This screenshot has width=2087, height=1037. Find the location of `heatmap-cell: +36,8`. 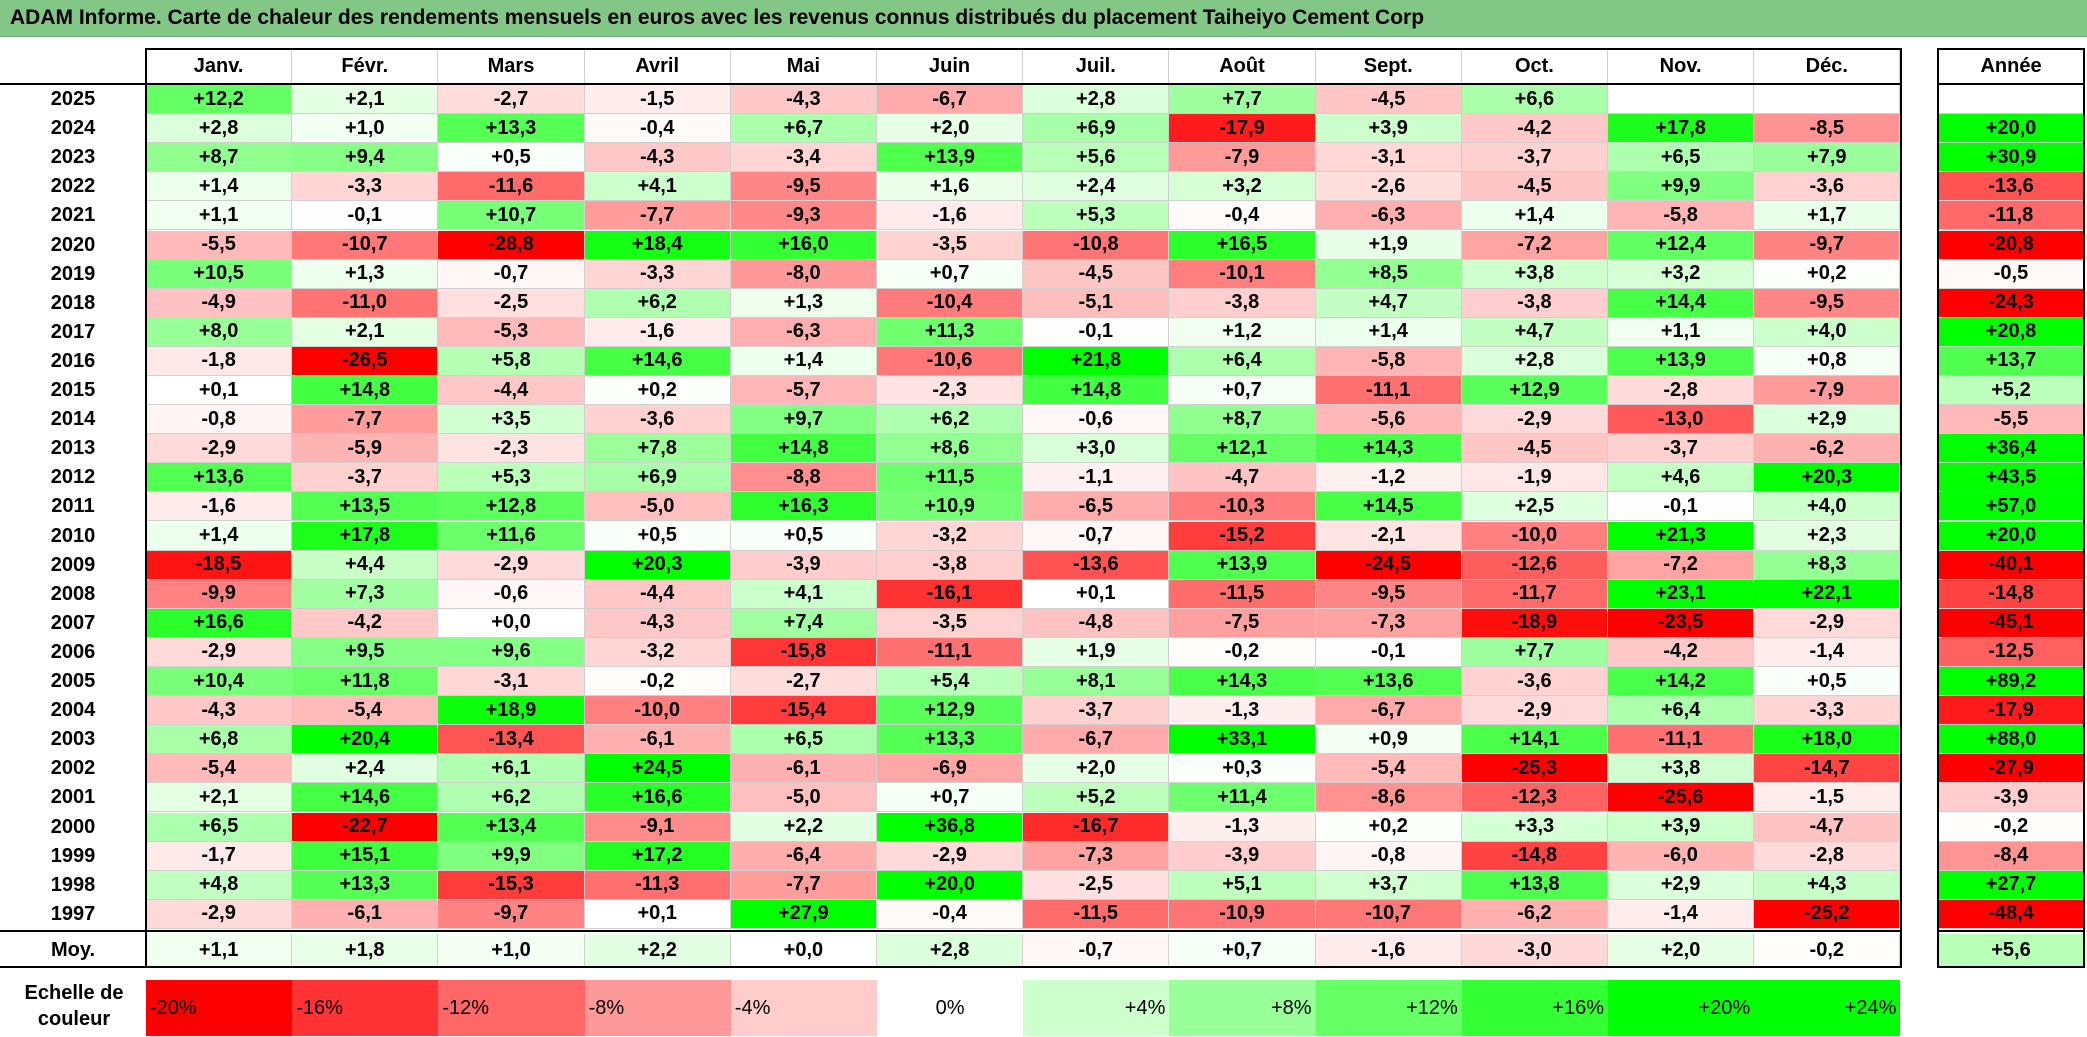

heatmap-cell: +36,8 is located at coordinates (950, 827).